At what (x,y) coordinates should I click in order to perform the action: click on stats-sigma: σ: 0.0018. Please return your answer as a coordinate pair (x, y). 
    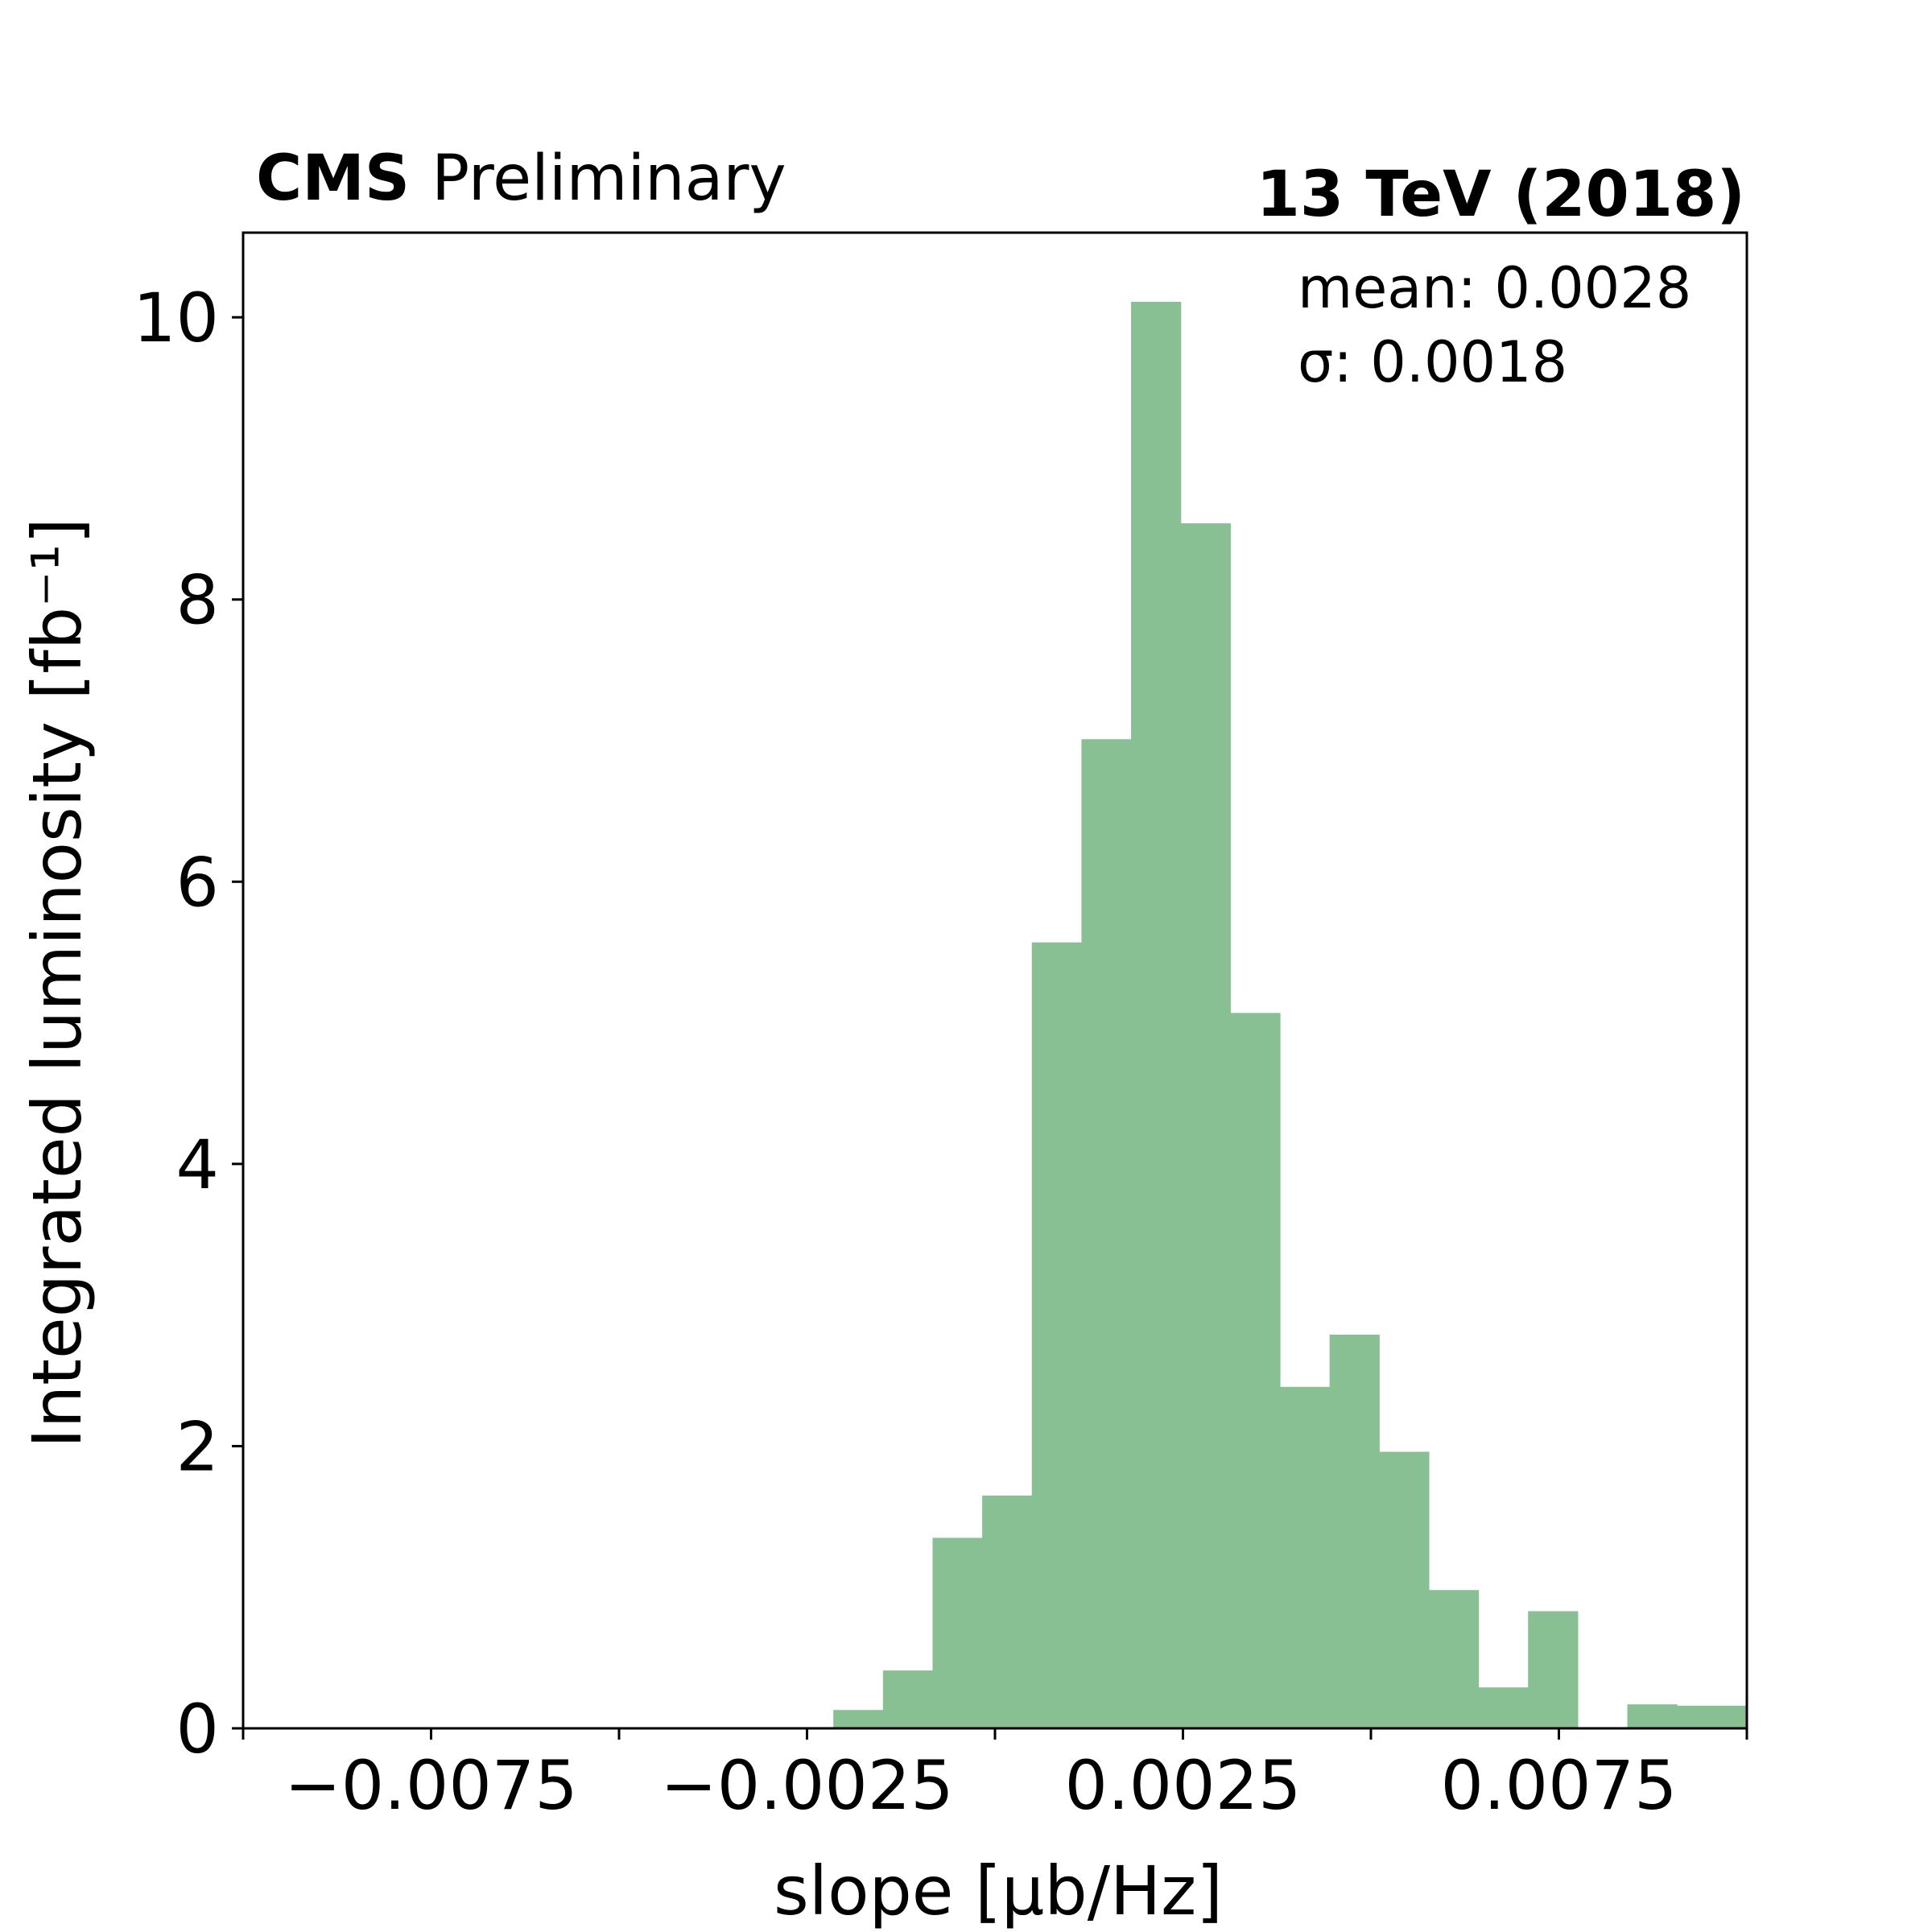
    Looking at the image, I should click on (1432, 362).